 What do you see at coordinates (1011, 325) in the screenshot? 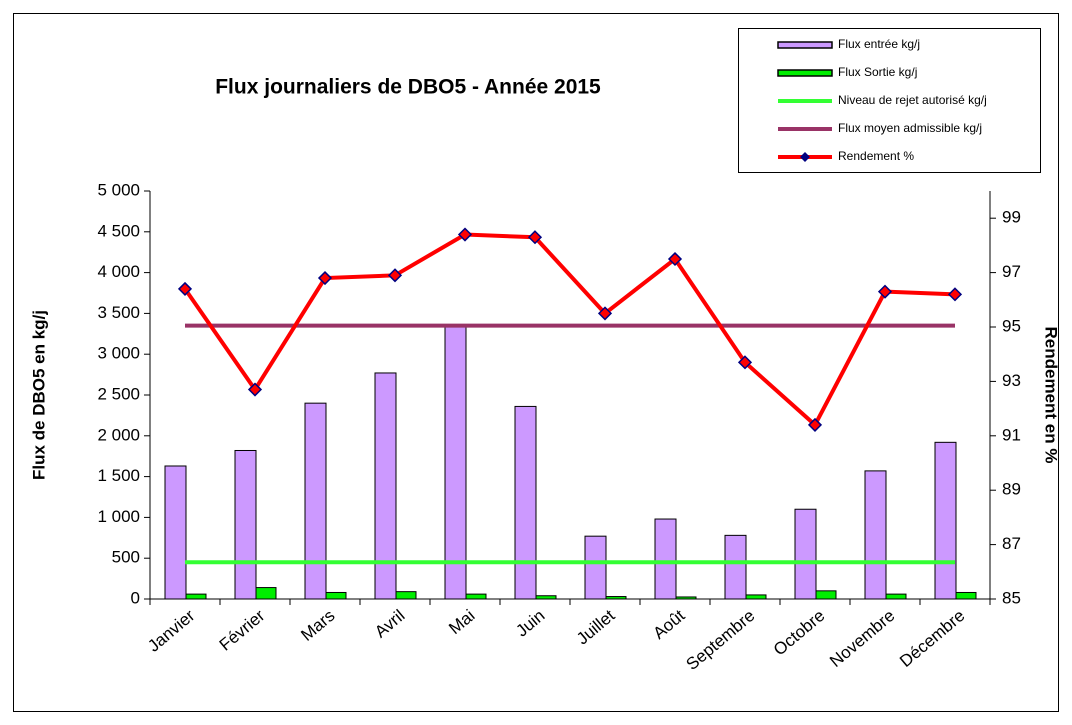
I see `y2-tick-label: 95` at bounding box center [1011, 325].